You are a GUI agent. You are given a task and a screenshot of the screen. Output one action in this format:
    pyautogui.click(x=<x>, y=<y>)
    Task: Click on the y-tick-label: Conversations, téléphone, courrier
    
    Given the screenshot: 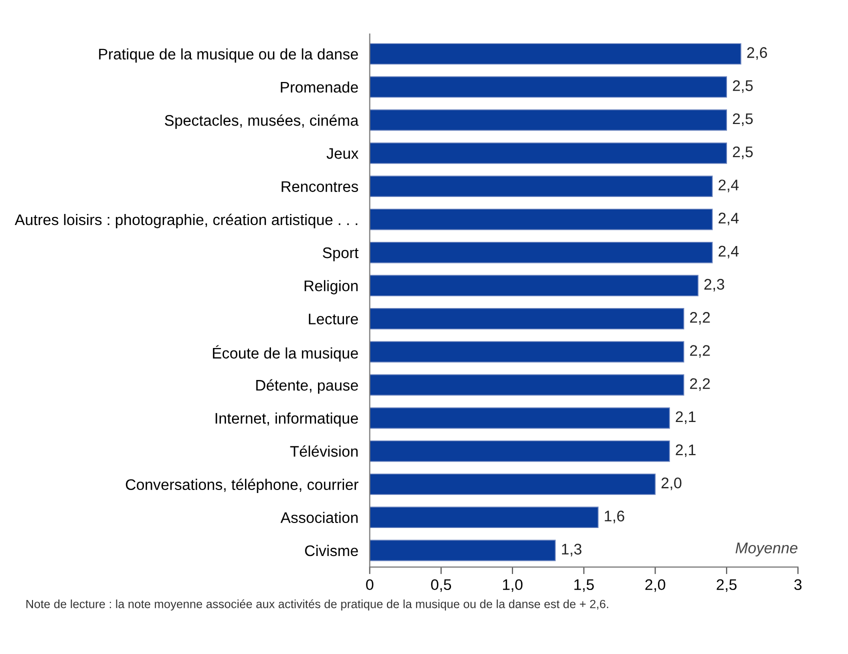 What is the action you would take?
    pyautogui.click(x=242, y=486)
    